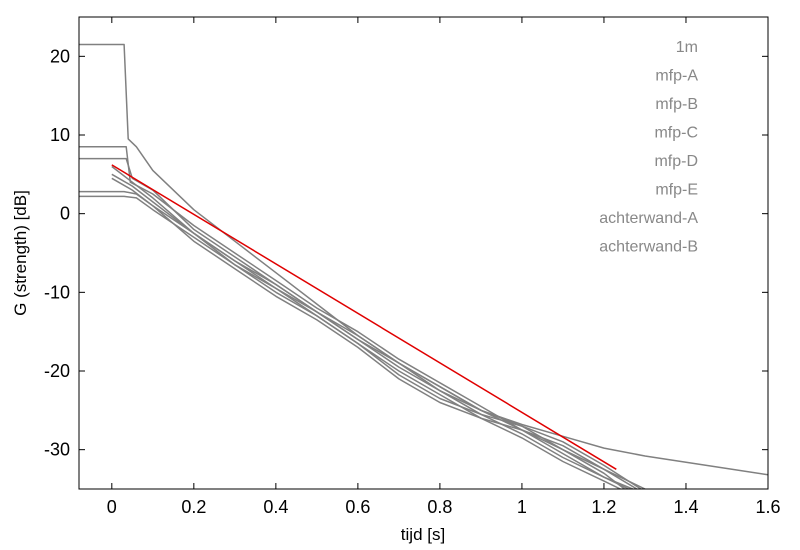 The width and height of the screenshot is (800, 550). What do you see at coordinates (676, 133) in the screenshot?
I see `legend-entry: mfp-C` at bounding box center [676, 133].